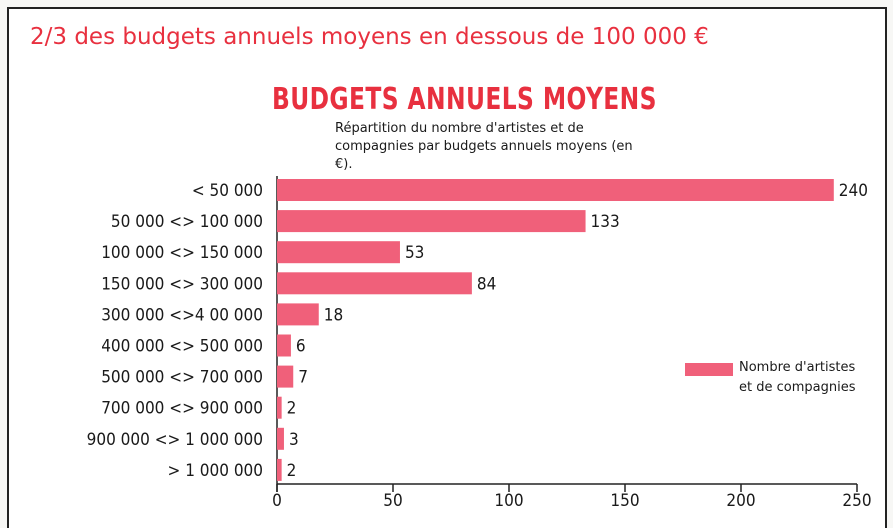 The width and height of the screenshot is (893, 528). I want to click on x-tick-label: 100, so click(508, 501).